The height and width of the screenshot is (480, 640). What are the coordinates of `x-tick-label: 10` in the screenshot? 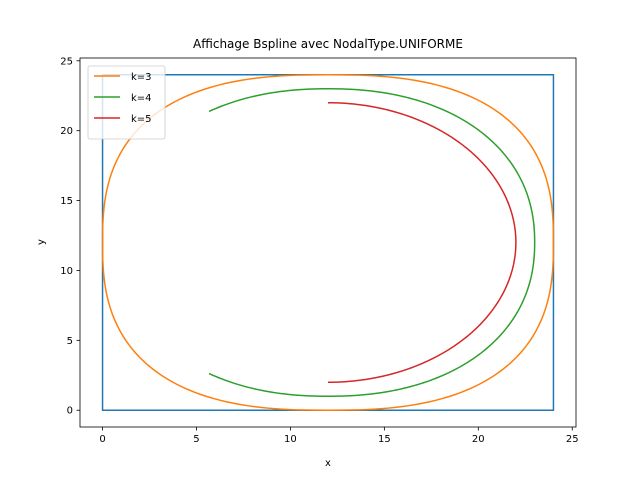 It's located at (290, 439).